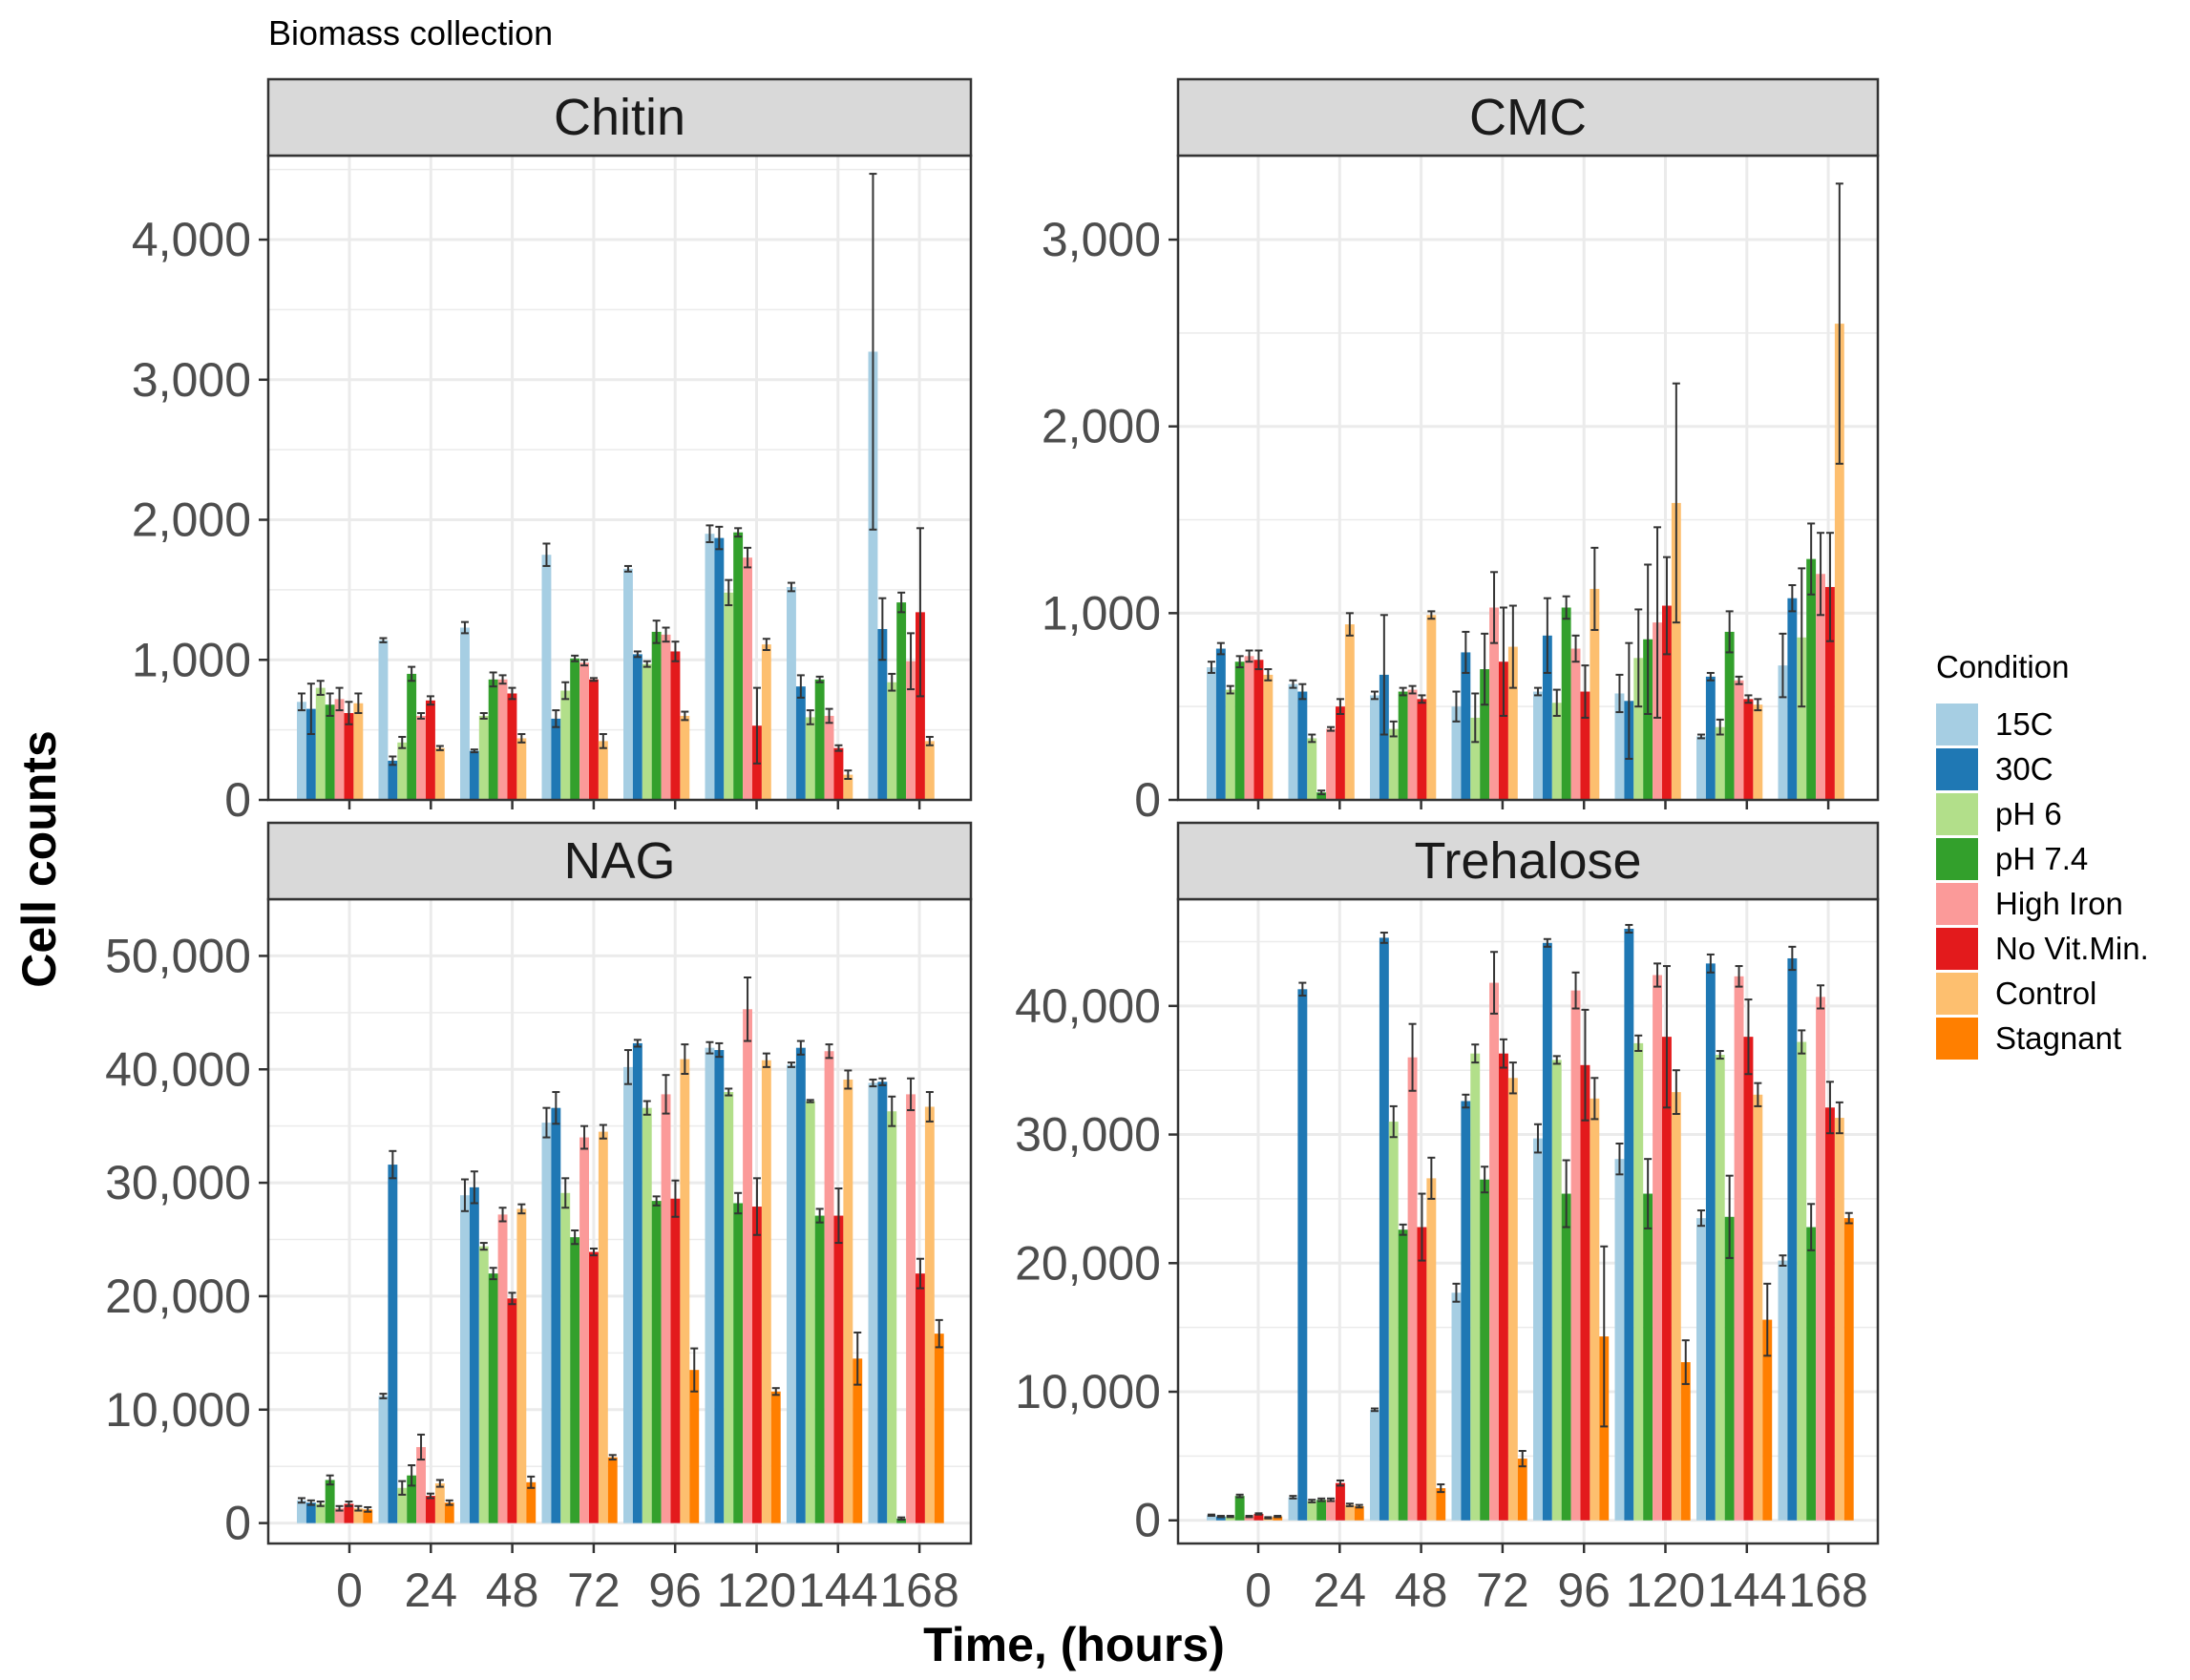  What do you see at coordinates (1957, 1039) in the screenshot?
I see `legend-key-stagnant` at bounding box center [1957, 1039].